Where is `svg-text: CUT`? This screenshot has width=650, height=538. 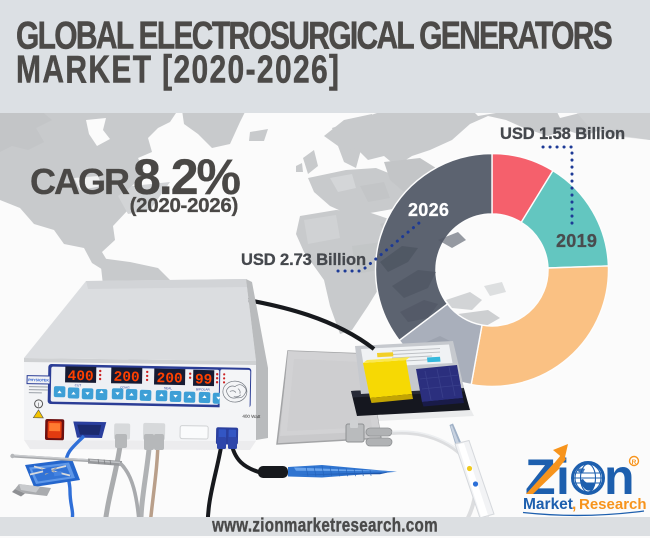 svg-text: CUT is located at coordinates (78, 385).